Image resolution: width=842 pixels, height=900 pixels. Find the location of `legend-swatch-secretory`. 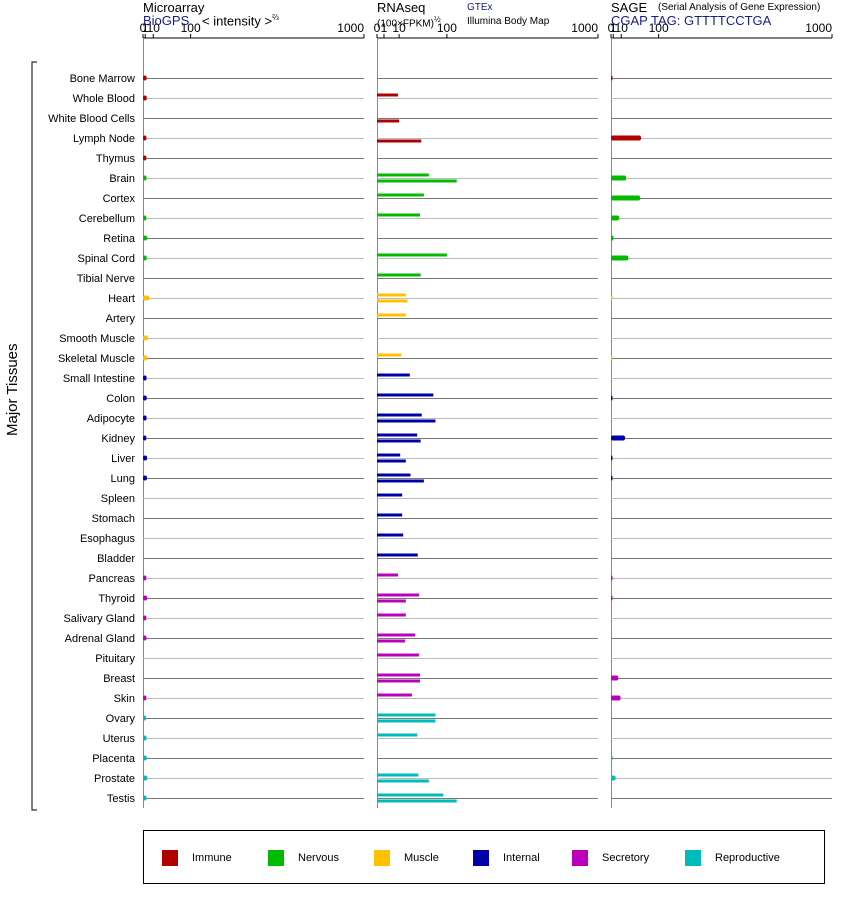

legend-swatch-secretory is located at coordinates (580, 858).